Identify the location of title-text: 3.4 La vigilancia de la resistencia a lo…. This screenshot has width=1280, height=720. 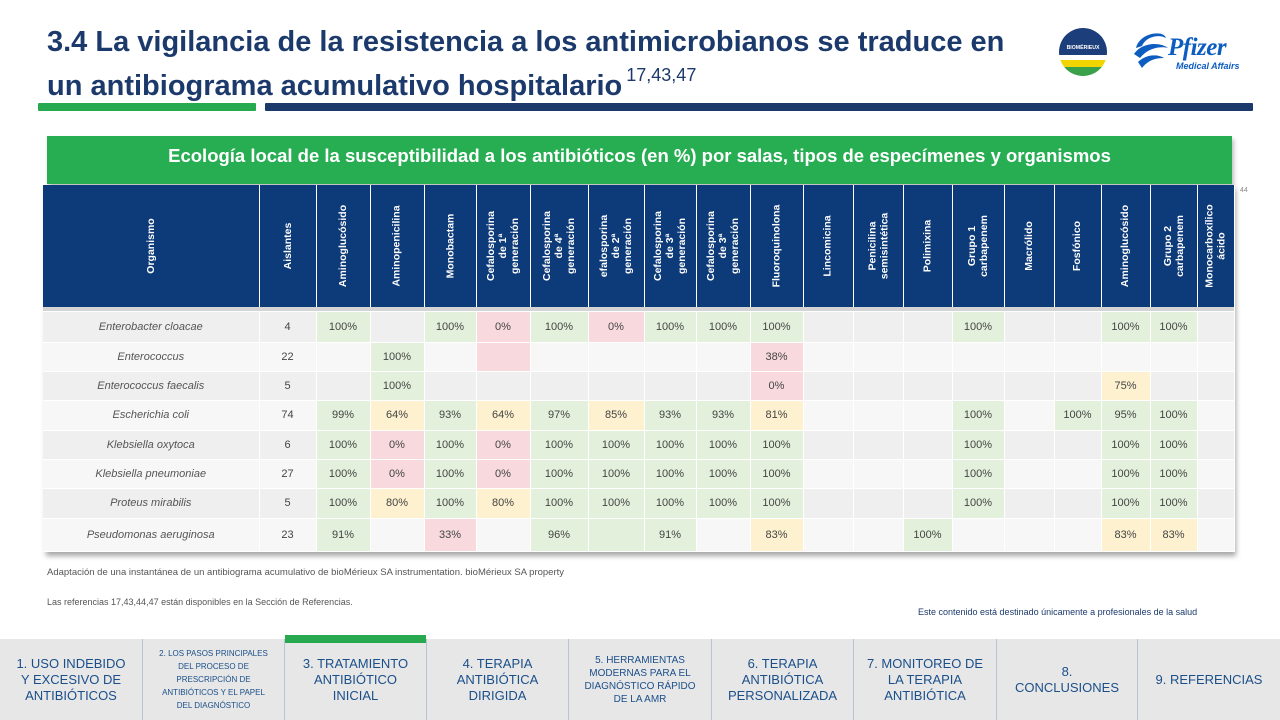
(526, 64).